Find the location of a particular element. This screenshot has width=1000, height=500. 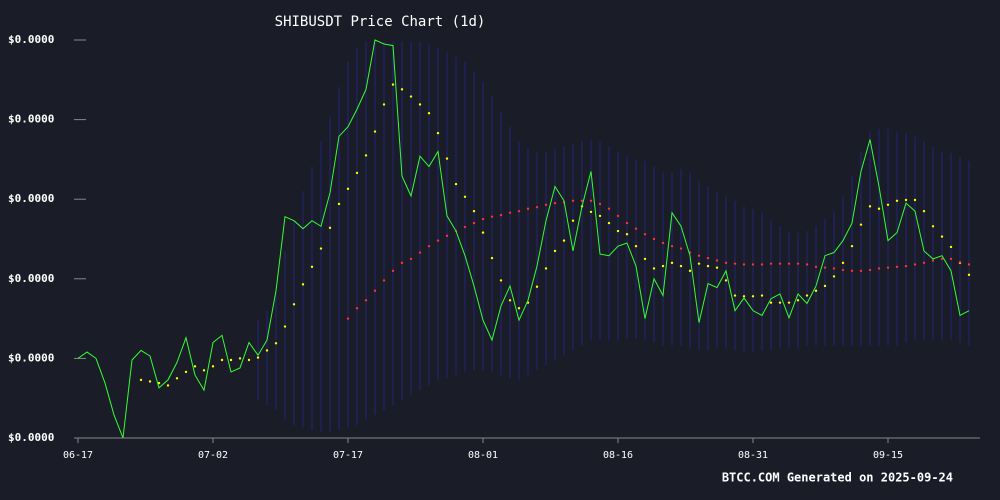

x-tick-label: 07-02 is located at coordinates (213, 455).